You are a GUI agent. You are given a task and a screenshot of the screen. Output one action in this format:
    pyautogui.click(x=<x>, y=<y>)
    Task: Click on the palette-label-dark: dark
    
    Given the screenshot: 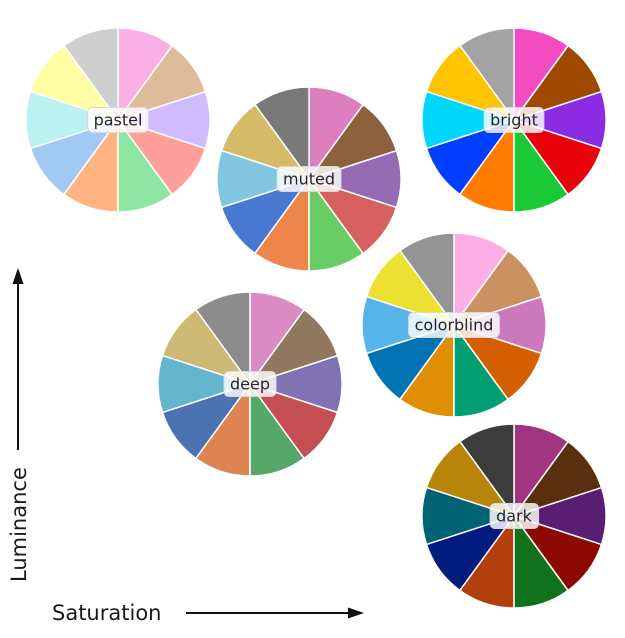 What is the action you would take?
    pyautogui.click(x=514, y=516)
    